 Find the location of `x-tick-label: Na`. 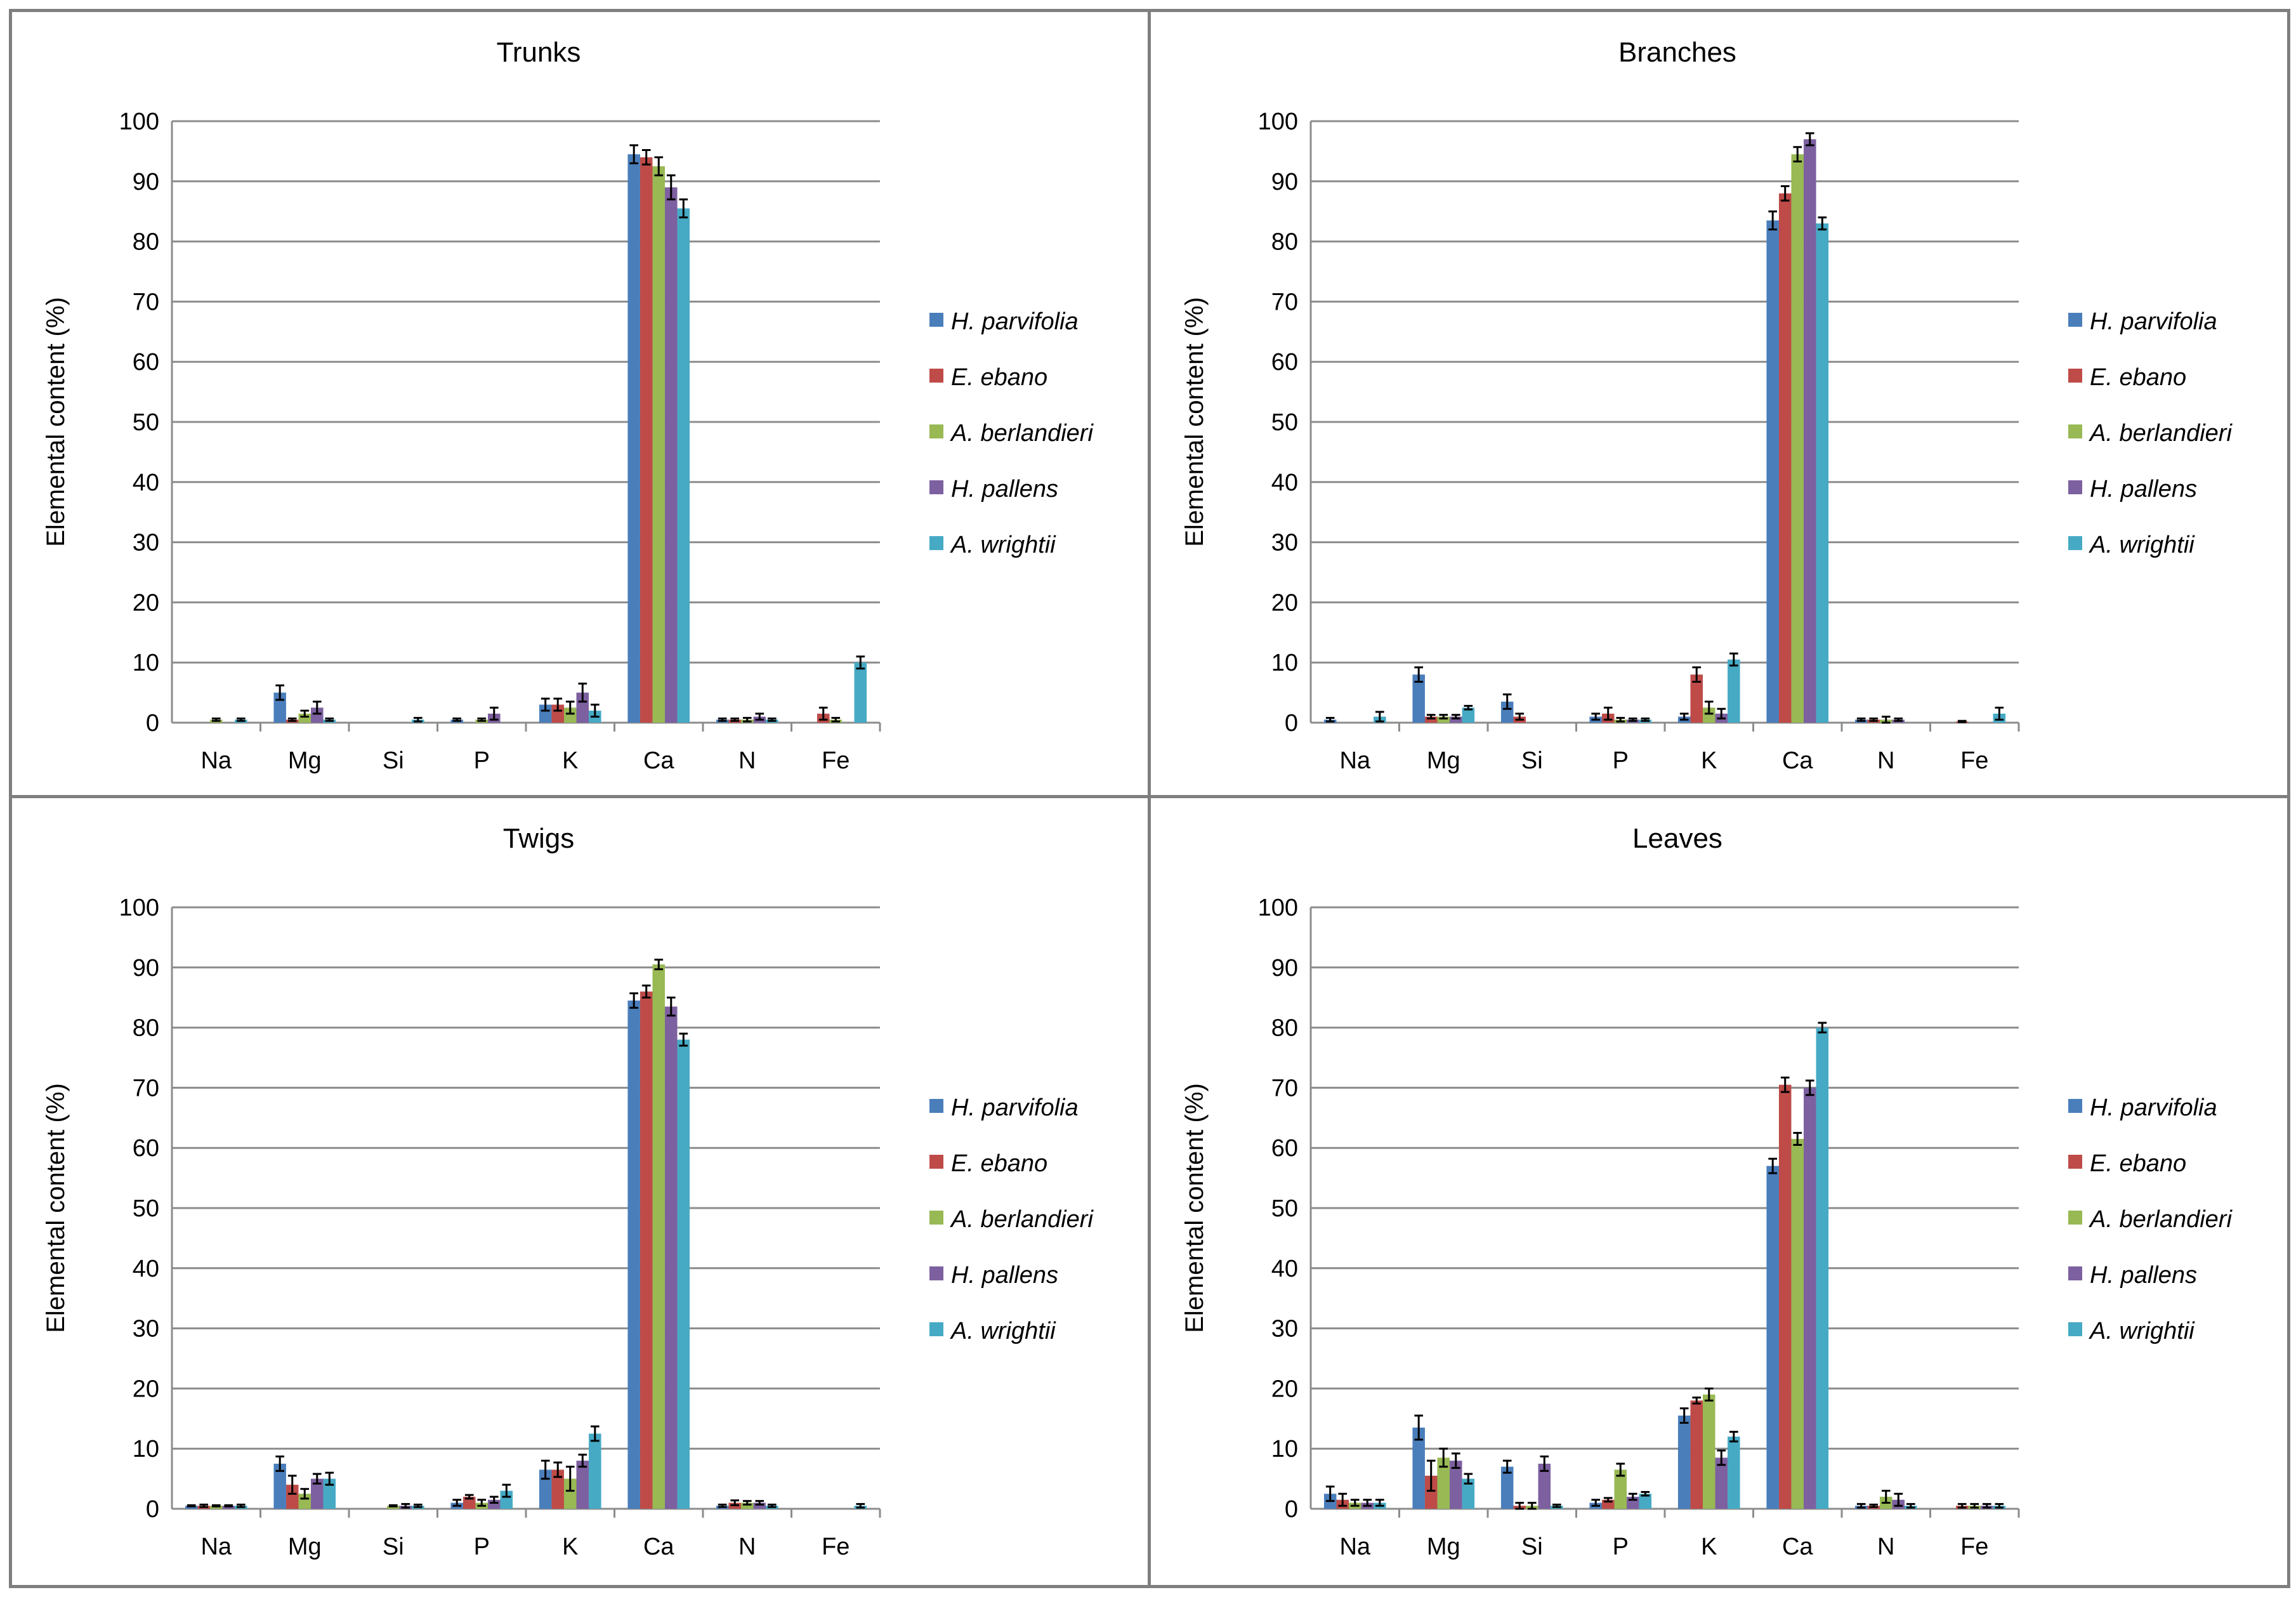

x-tick-label: Na is located at coordinates (1354, 1547).